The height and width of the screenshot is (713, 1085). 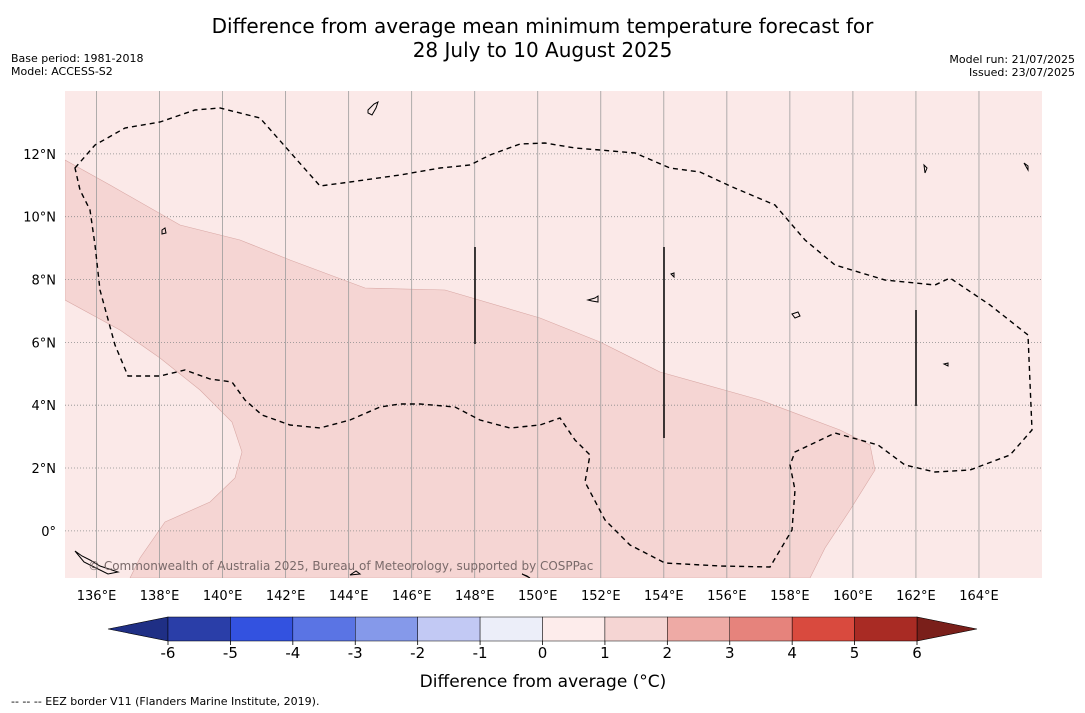 What do you see at coordinates (44, 406) in the screenshot?
I see `latitude-tick-label: 4°N` at bounding box center [44, 406].